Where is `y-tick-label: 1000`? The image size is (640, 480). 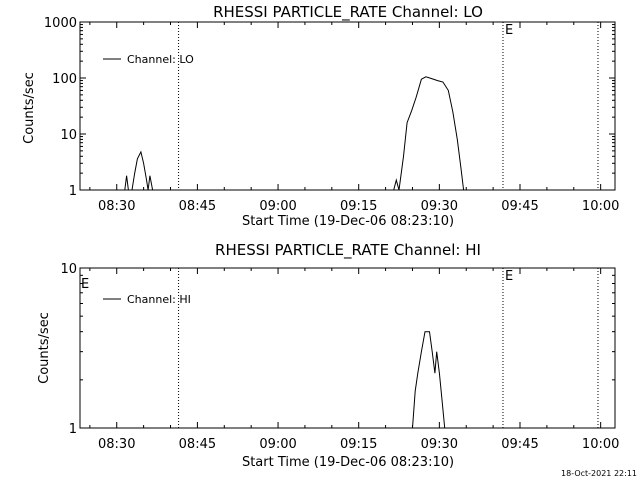
y-tick-label: 1000 is located at coordinates (60, 23).